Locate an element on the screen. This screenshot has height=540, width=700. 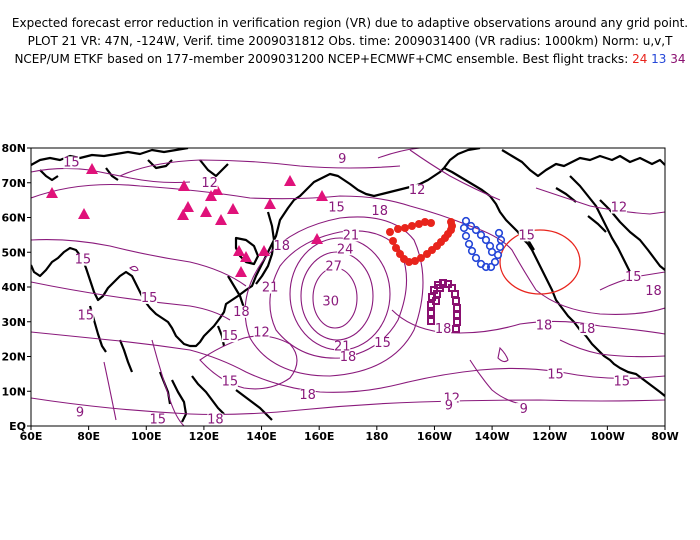
y-tick-label: 60N is located at coordinates (13, 218).